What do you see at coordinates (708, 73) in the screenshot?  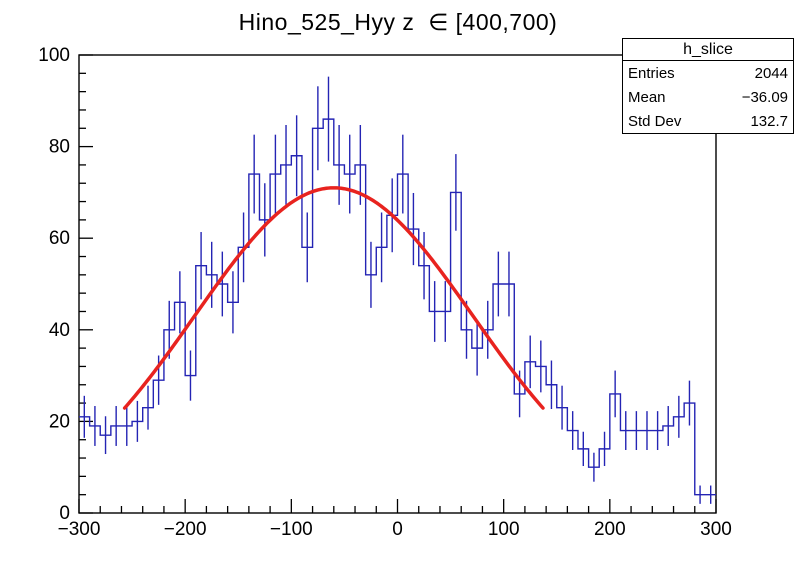 I see `stats-row-entries: Entries 2044` at bounding box center [708, 73].